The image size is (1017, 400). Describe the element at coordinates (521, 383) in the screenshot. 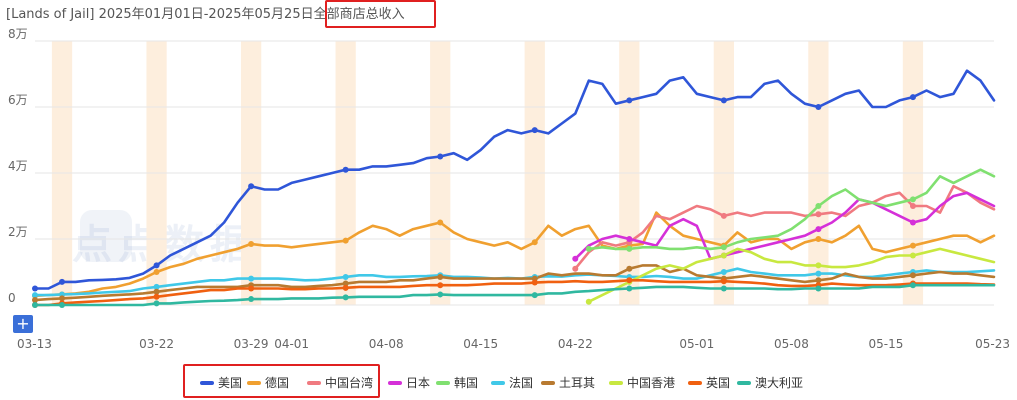

I see `legend-item: 法国` at that location.